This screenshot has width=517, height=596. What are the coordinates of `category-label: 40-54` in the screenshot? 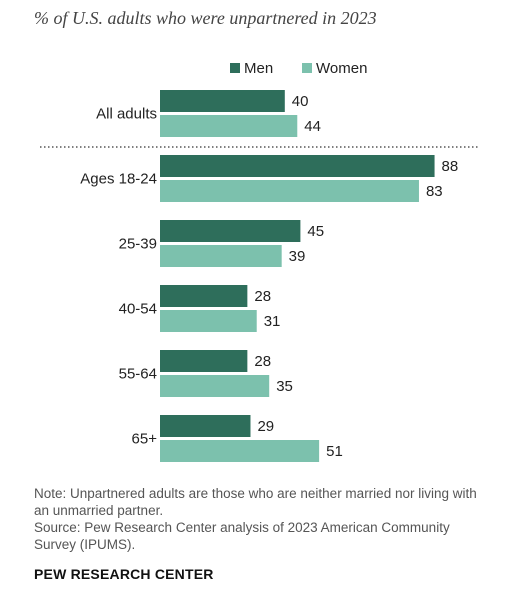 It's located at (138, 309).